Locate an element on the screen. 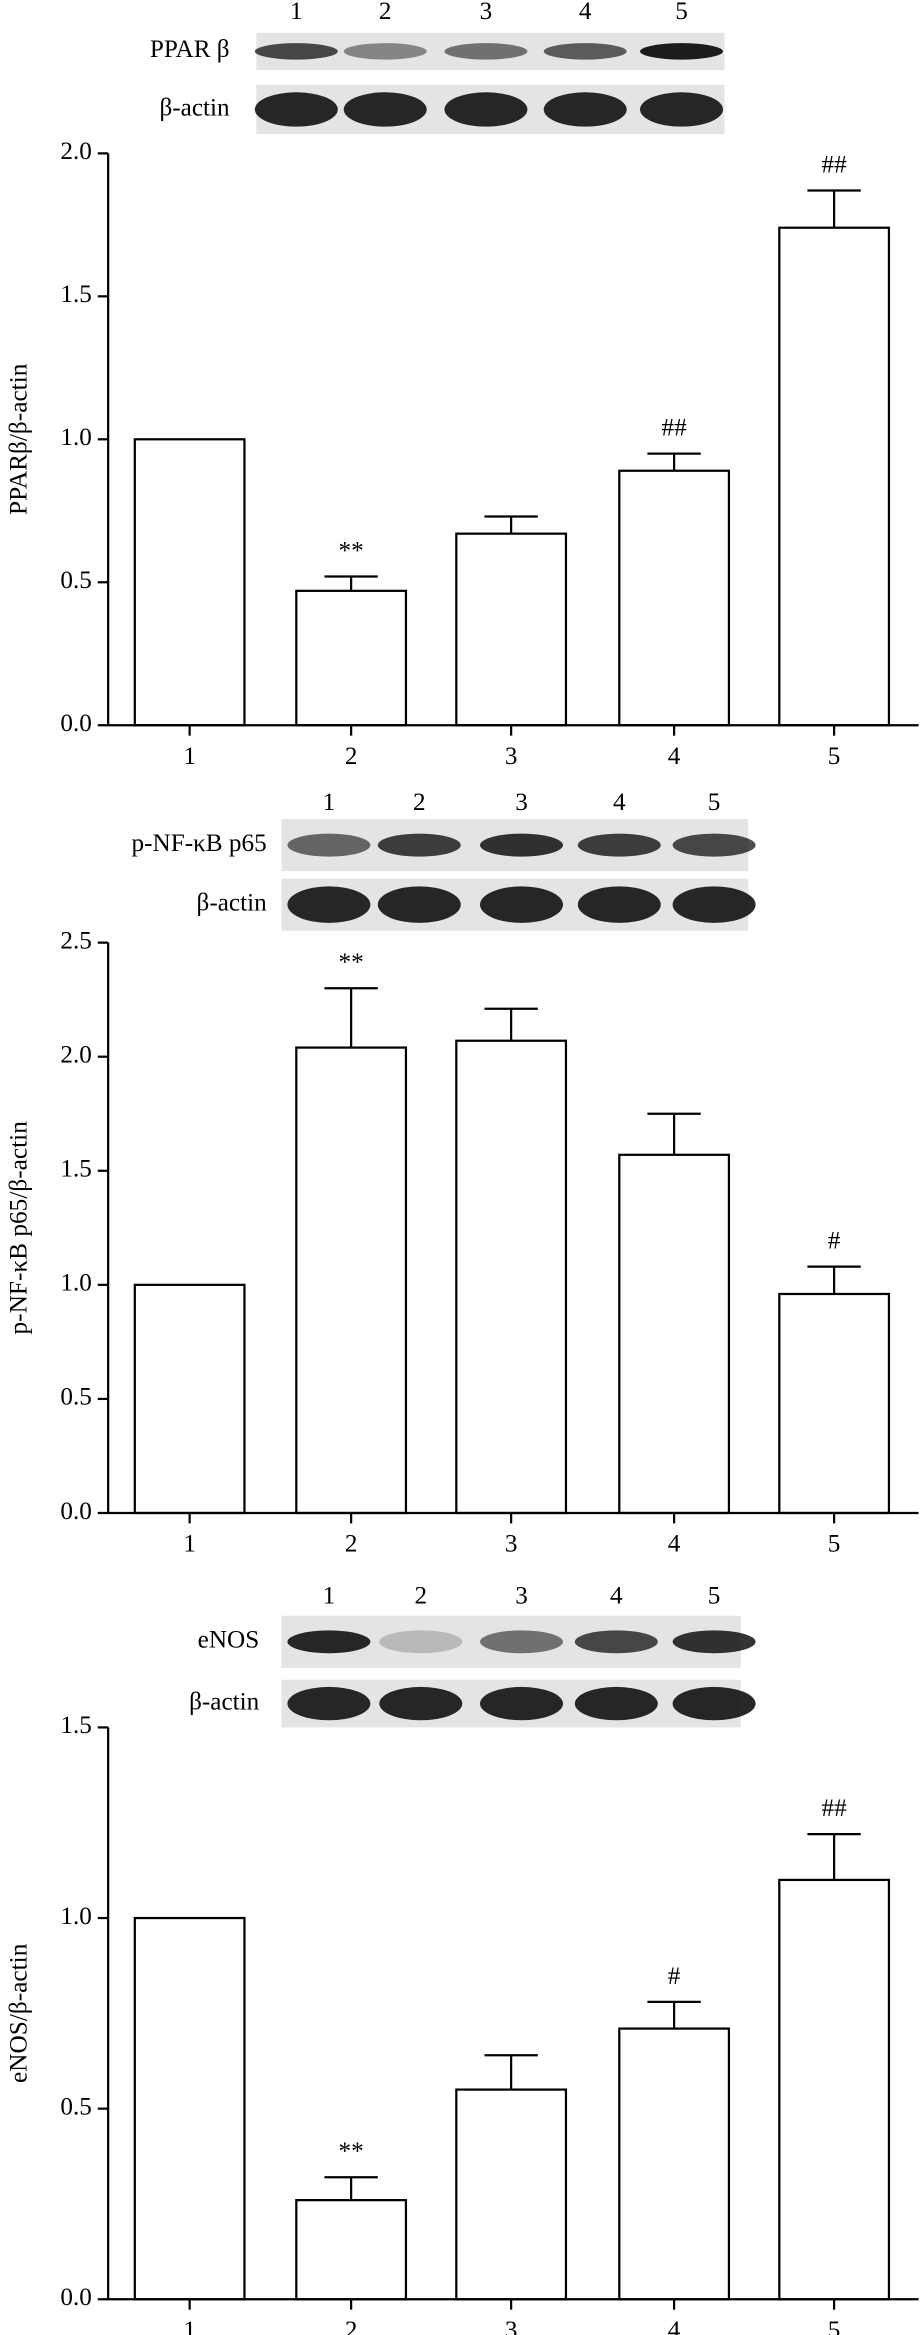  y-axis-label: p-NF-κB p65/β-actin is located at coordinates (19, 1228).